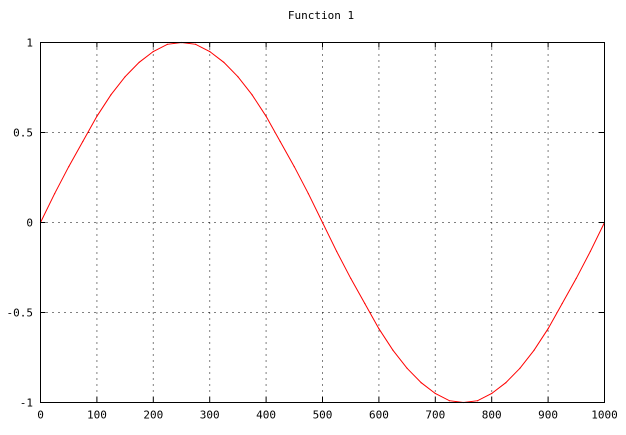 The image size is (626, 435). What do you see at coordinates (20, 223) in the screenshot?
I see `y-axis-tick-labels: 1 0.5 0 -0.5 -1` at bounding box center [20, 223].